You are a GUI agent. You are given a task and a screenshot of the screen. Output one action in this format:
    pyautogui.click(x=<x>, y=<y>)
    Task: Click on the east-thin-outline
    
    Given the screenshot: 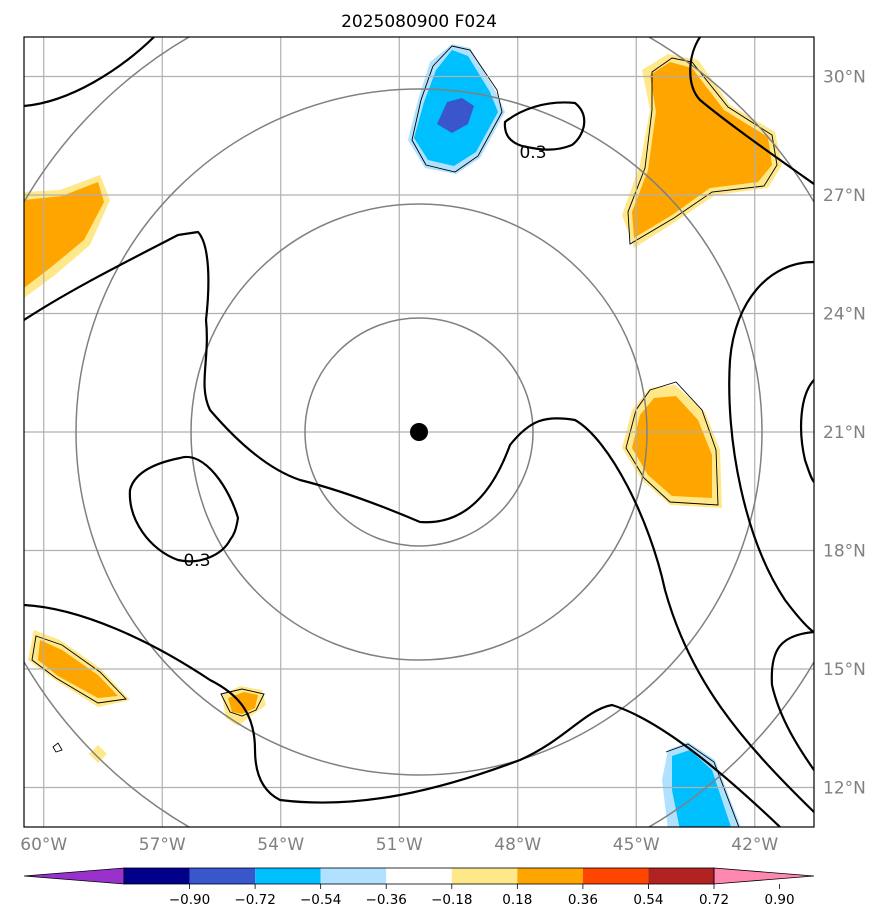 What is the action you would take?
    pyautogui.click(x=672, y=443)
    